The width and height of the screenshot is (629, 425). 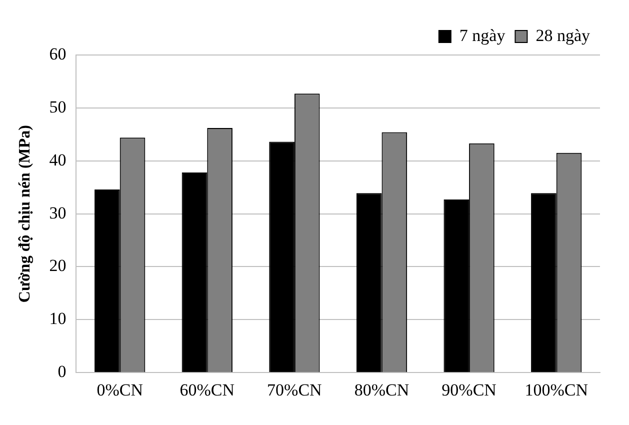 What do you see at coordinates (57, 160) in the screenshot?
I see `y-tick-label: 40` at bounding box center [57, 160].